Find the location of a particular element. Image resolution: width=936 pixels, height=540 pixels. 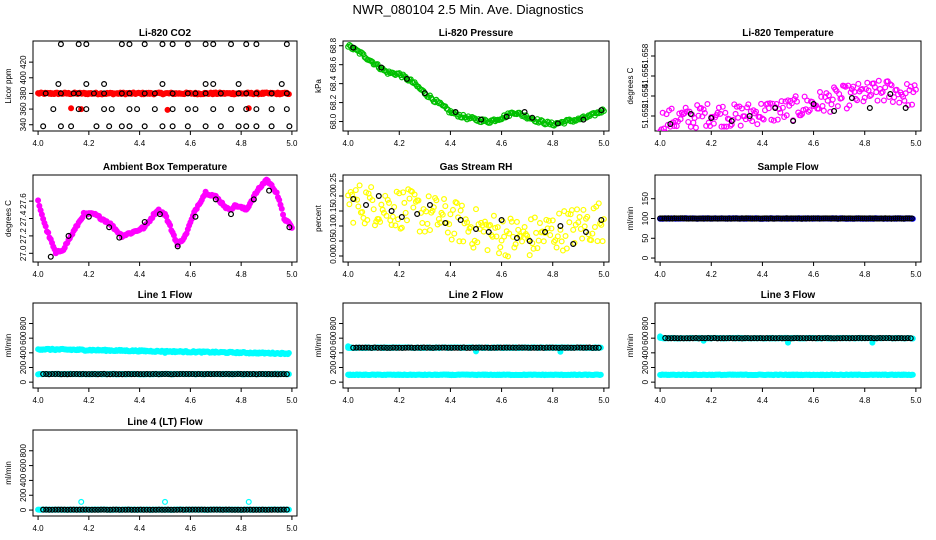

x-tick-label: 5.0 is located at coordinates (292, 400).